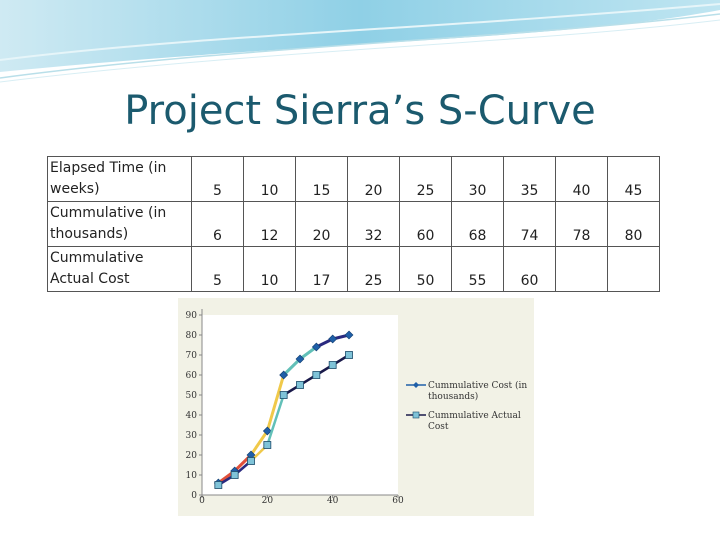  What do you see at coordinates (416, 415) in the screenshot?
I see `legend-marker-square` at bounding box center [416, 415].